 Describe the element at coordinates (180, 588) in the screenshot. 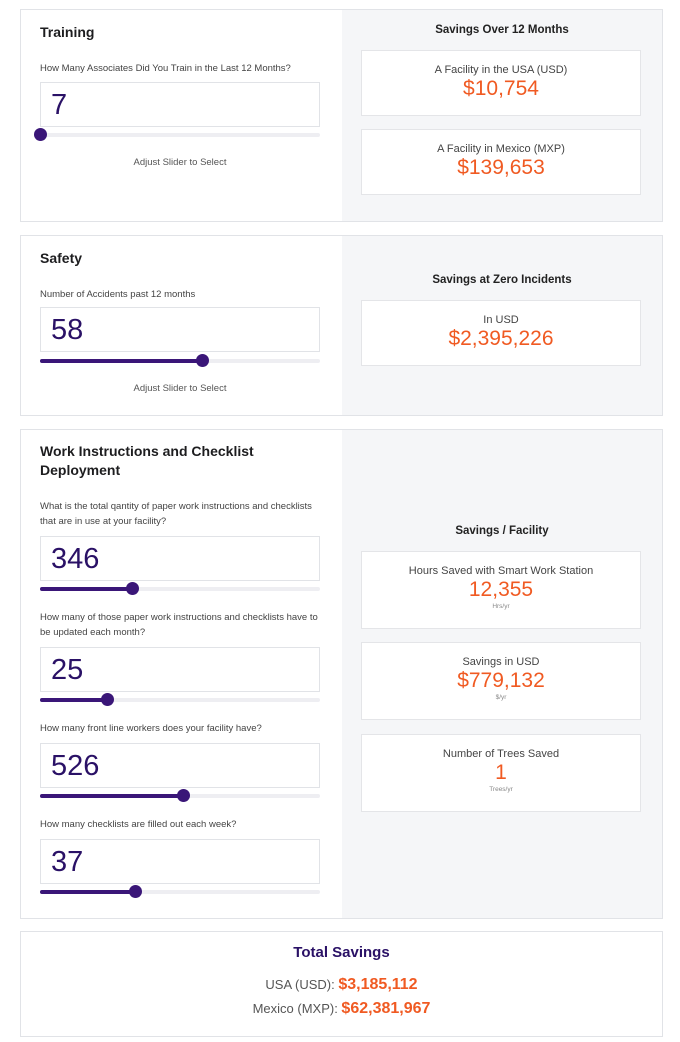

I see `total-instructions-slider` at that location.